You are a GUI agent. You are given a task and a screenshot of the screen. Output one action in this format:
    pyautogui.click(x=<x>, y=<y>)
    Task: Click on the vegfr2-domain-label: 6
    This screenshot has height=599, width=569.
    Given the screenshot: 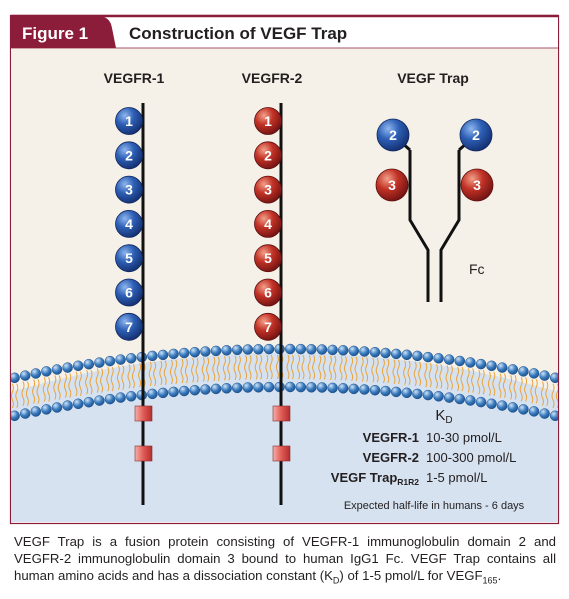 What is the action you would take?
    pyautogui.click(x=268, y=293)
    